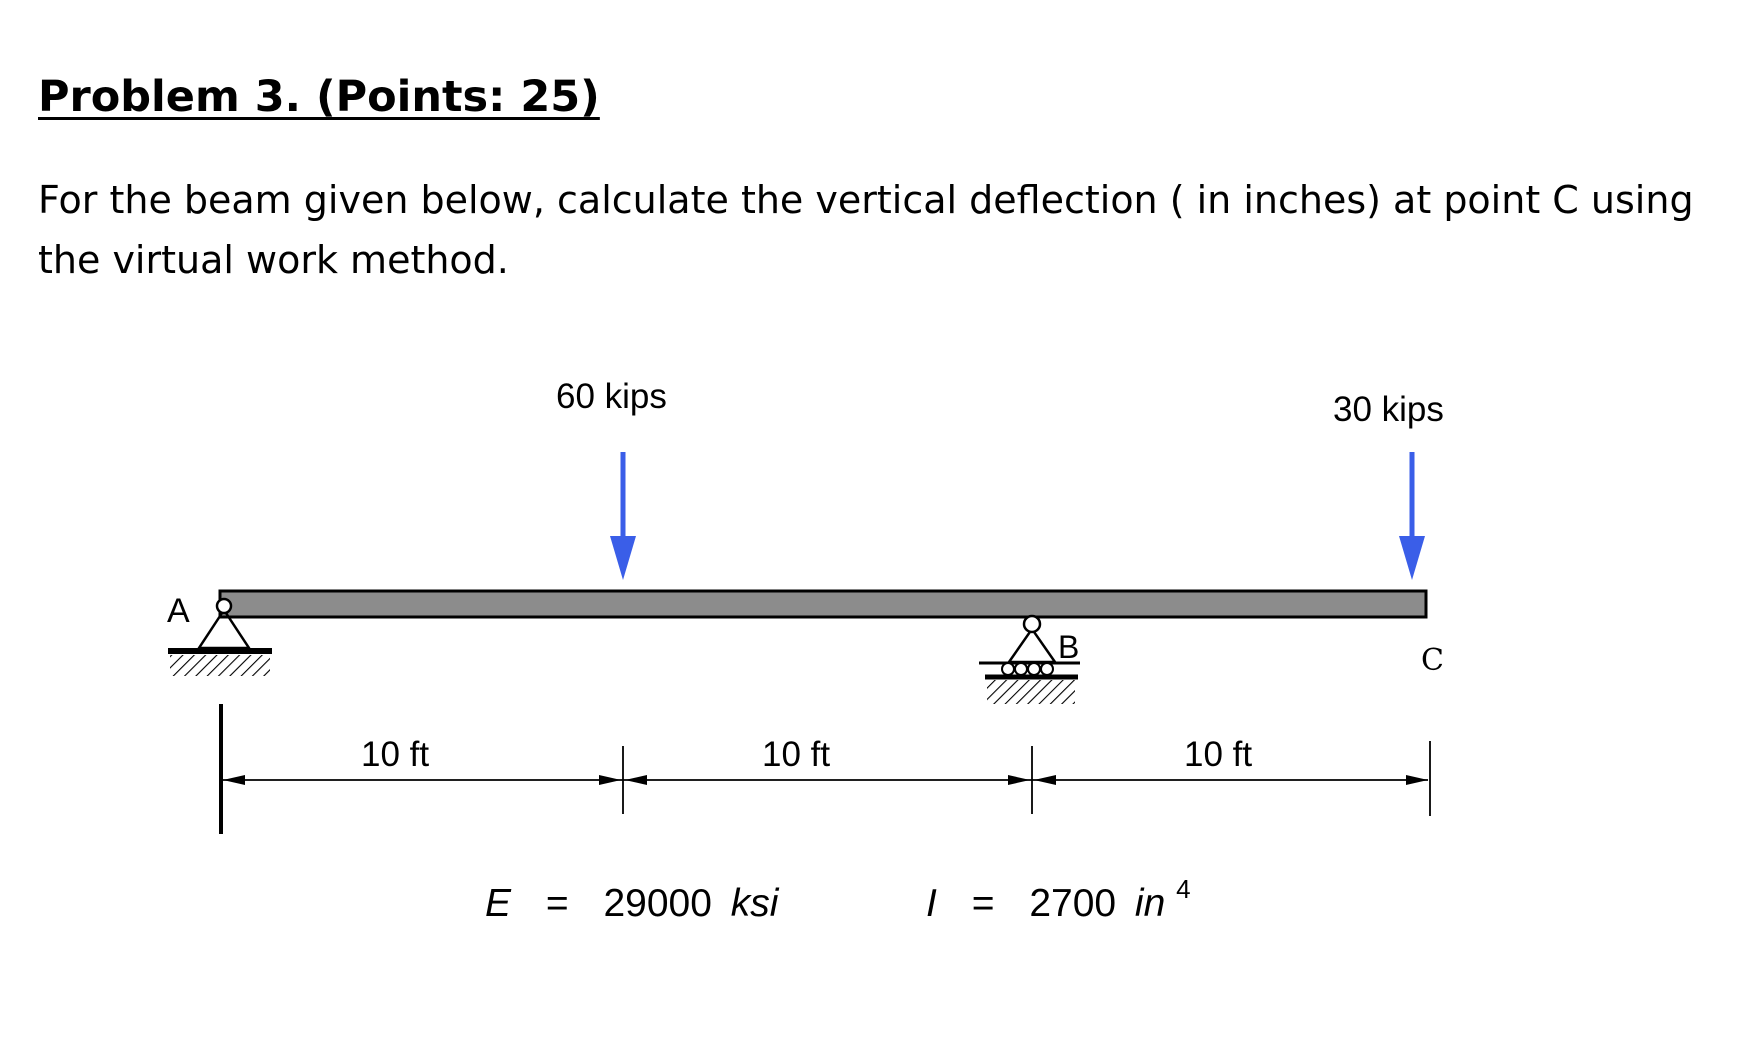  What do you see at coordinates (657, 903) in the screenshot?
I see `e-value: 29000` at bounding box center [657, 903].